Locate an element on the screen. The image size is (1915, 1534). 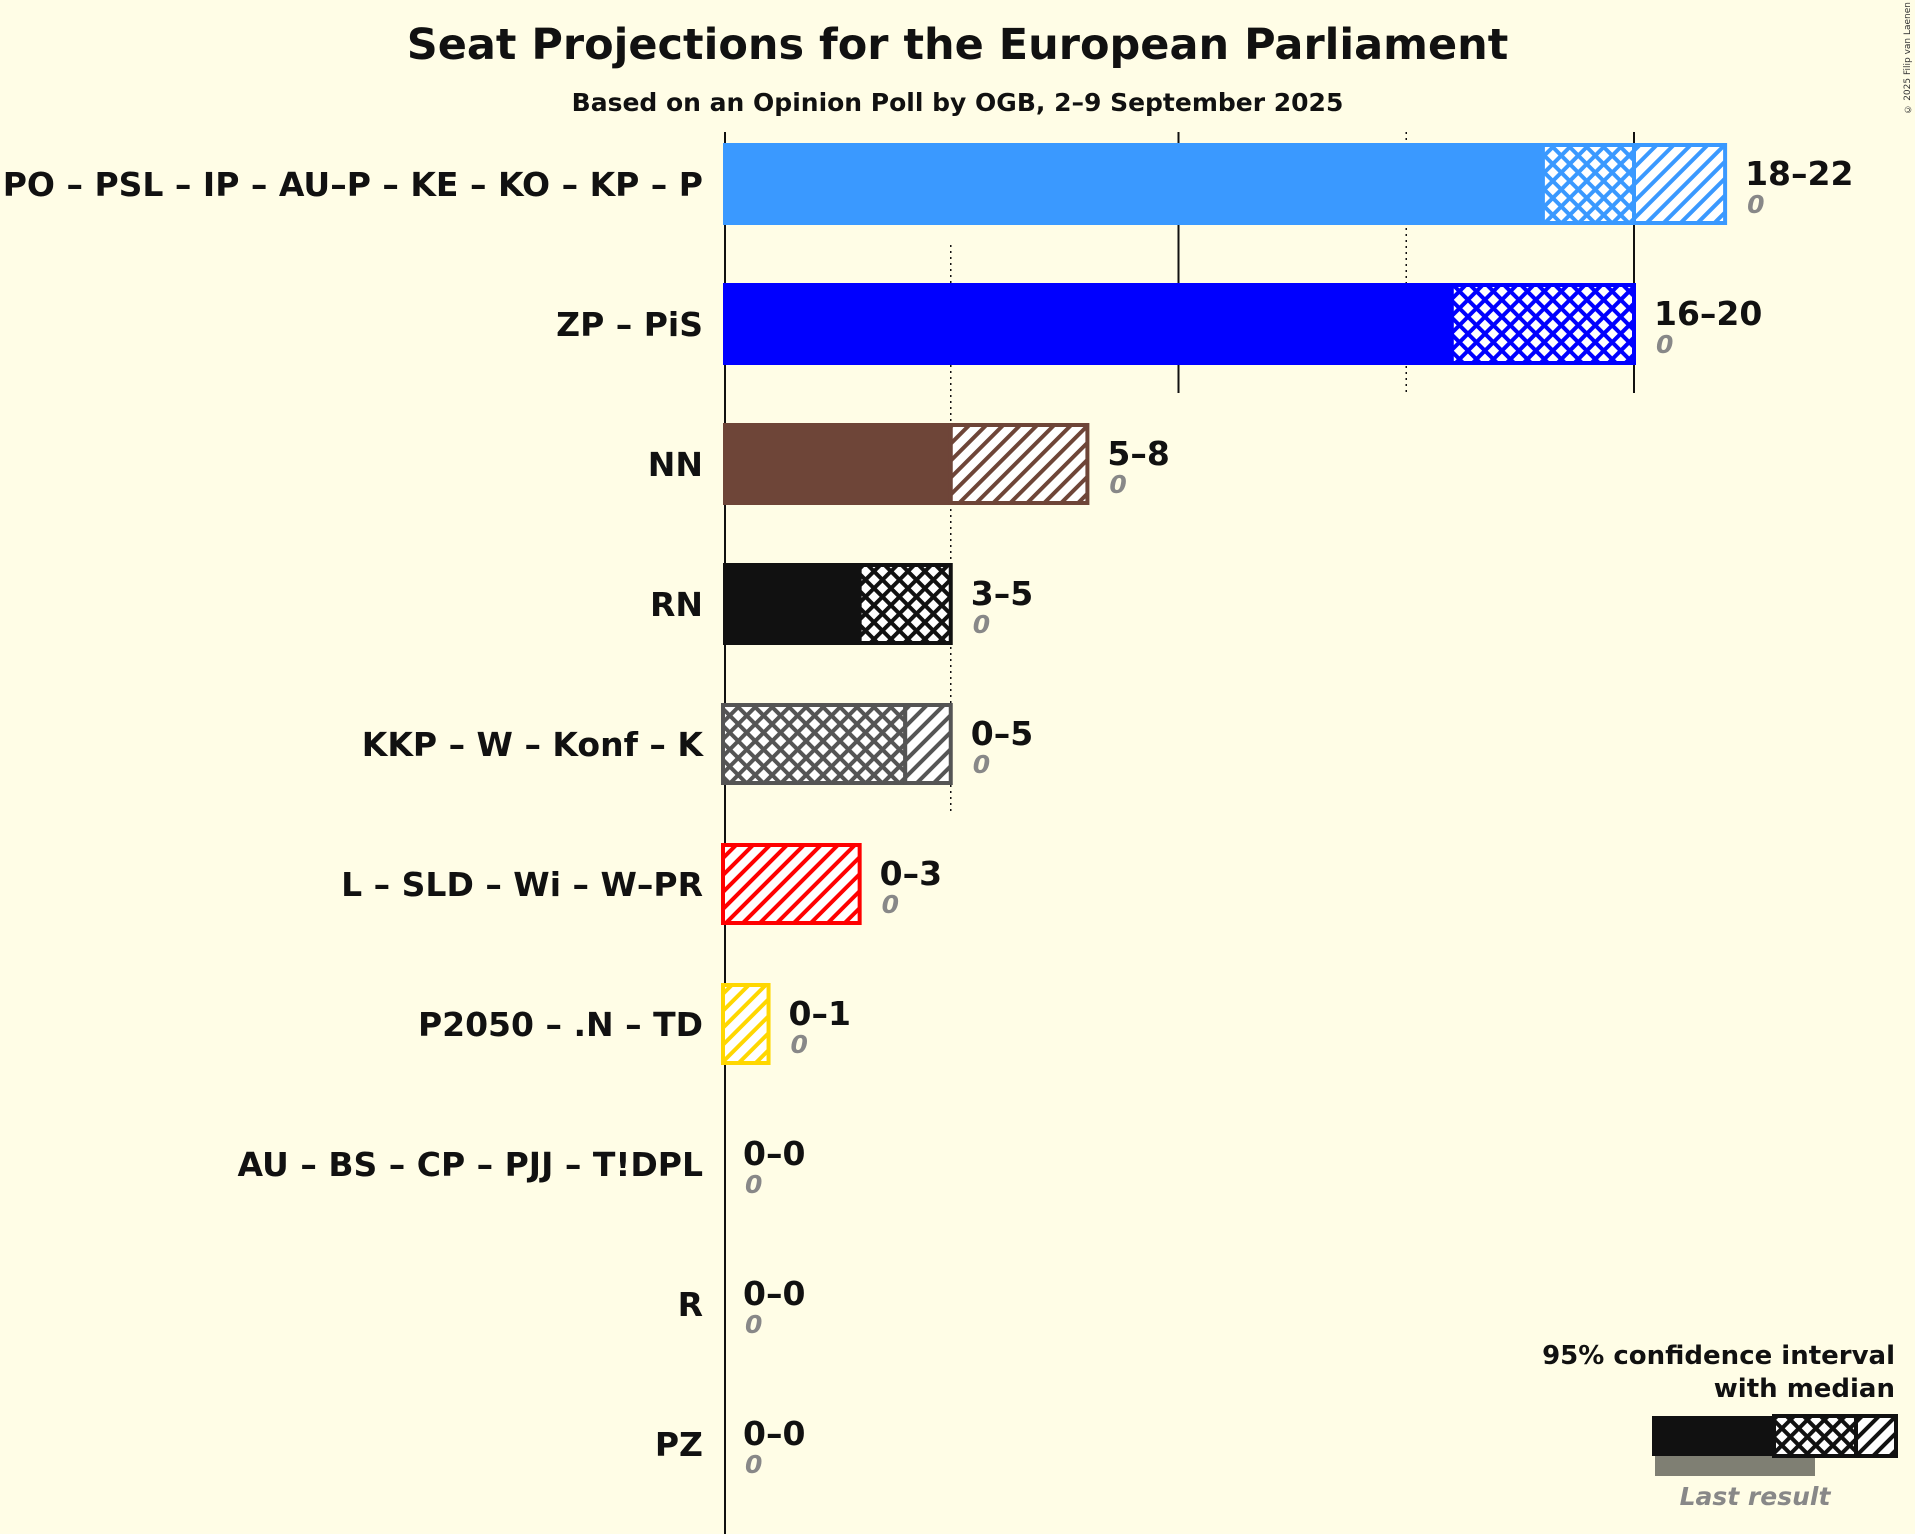
party-row: P2050 – .N – TD 0–10 is located at coordinates (634, 1024).